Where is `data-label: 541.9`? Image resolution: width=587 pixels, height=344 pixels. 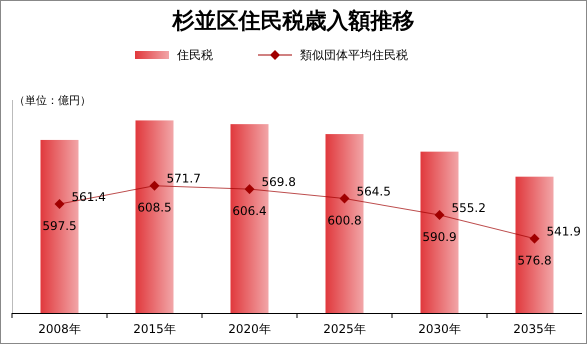 data-label: 541.9 is located at coordinates (563, 231).